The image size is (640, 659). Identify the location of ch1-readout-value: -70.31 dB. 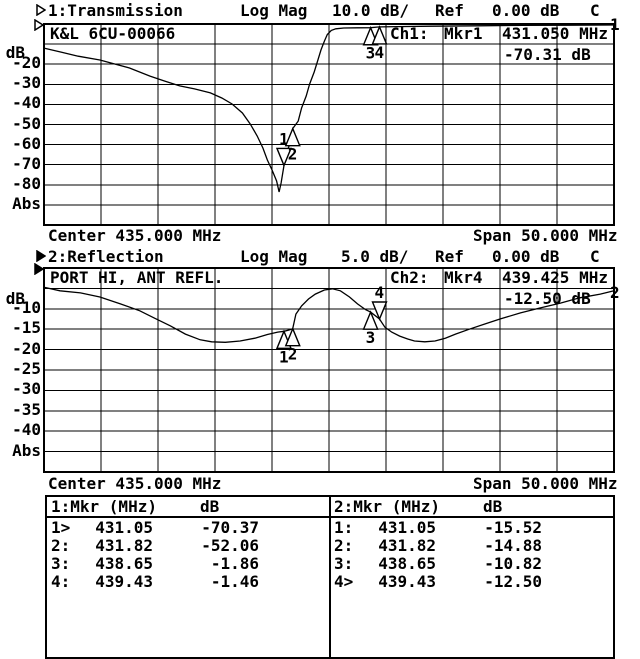
(547, 54).